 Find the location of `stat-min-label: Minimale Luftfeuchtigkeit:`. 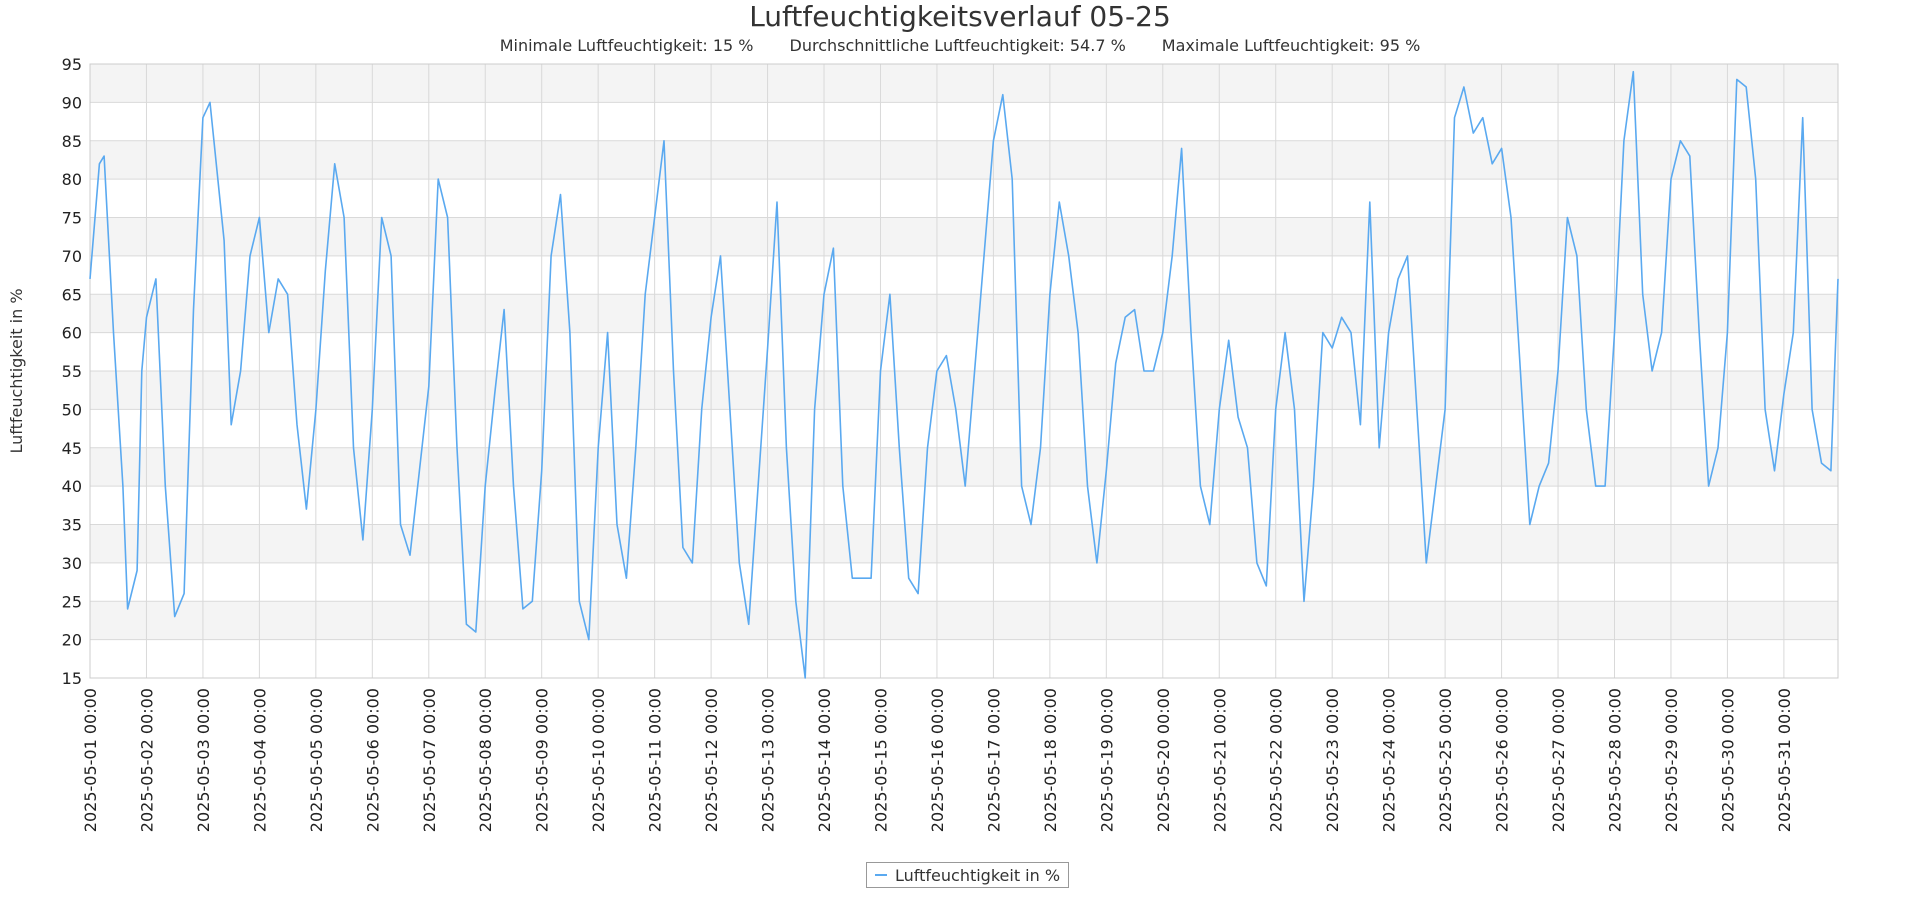

stat-min-label: Minimale Luftfeuchtigkeit: is located at coordinates (603, 45).